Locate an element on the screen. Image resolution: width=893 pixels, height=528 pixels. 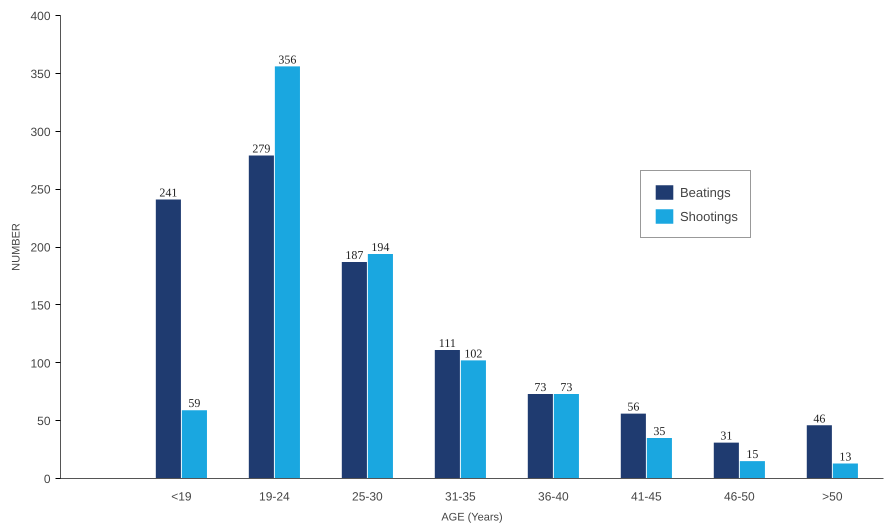
data-label: 46 is located at coordinates (819, 418).